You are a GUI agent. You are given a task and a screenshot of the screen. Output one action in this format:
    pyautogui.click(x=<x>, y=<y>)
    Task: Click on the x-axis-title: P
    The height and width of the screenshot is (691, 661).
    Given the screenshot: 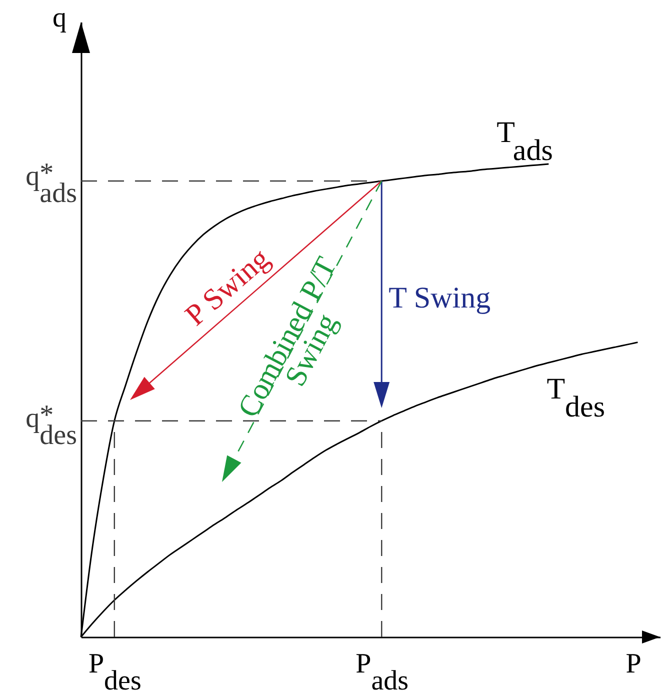 What is the action you would take?
    pyautogui.click(x=634, y=664)
    